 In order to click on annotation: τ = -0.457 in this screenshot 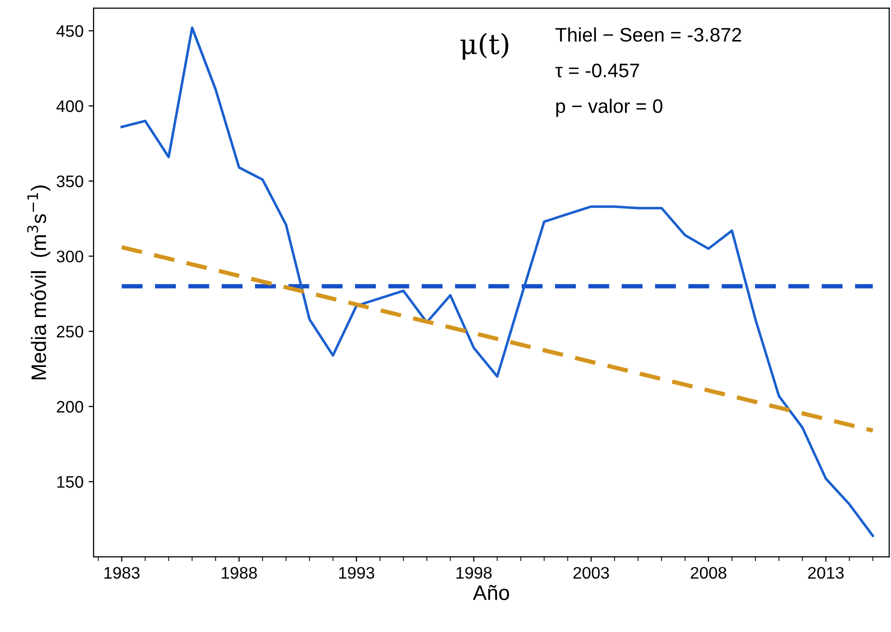, I will do `click(597, 71)`.